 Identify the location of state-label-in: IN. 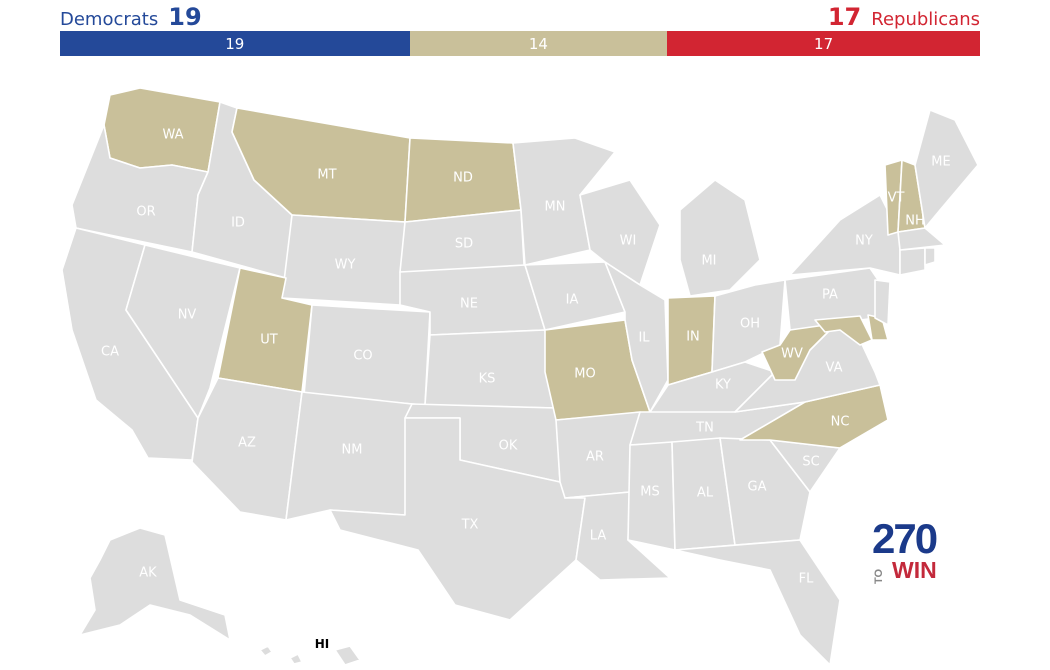
(693, 337).